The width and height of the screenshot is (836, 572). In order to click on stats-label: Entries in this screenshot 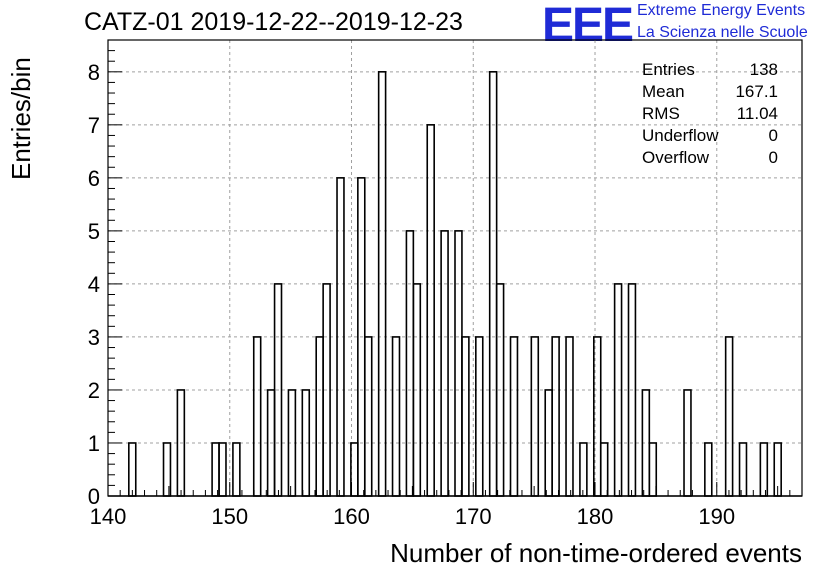, I will do `click(668, 69)`.